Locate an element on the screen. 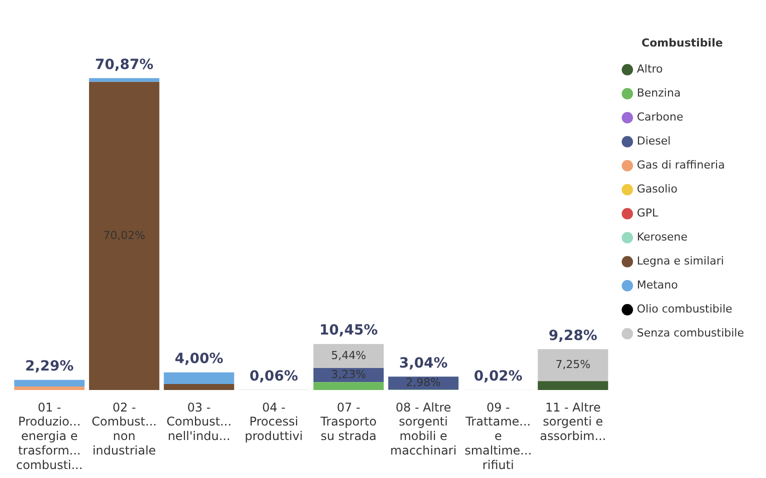  total-label: 70,87% is located at coordinates (124, 64).